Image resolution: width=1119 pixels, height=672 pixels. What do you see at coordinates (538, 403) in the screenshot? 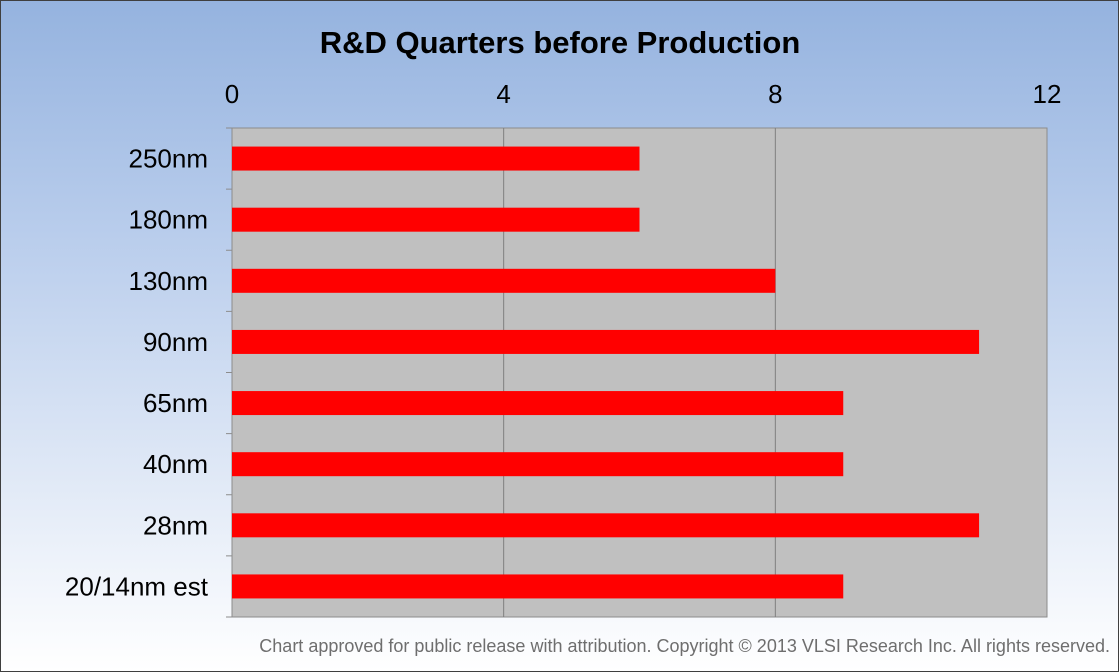
I see `bar-65nm` at bounding box center [538, 403].